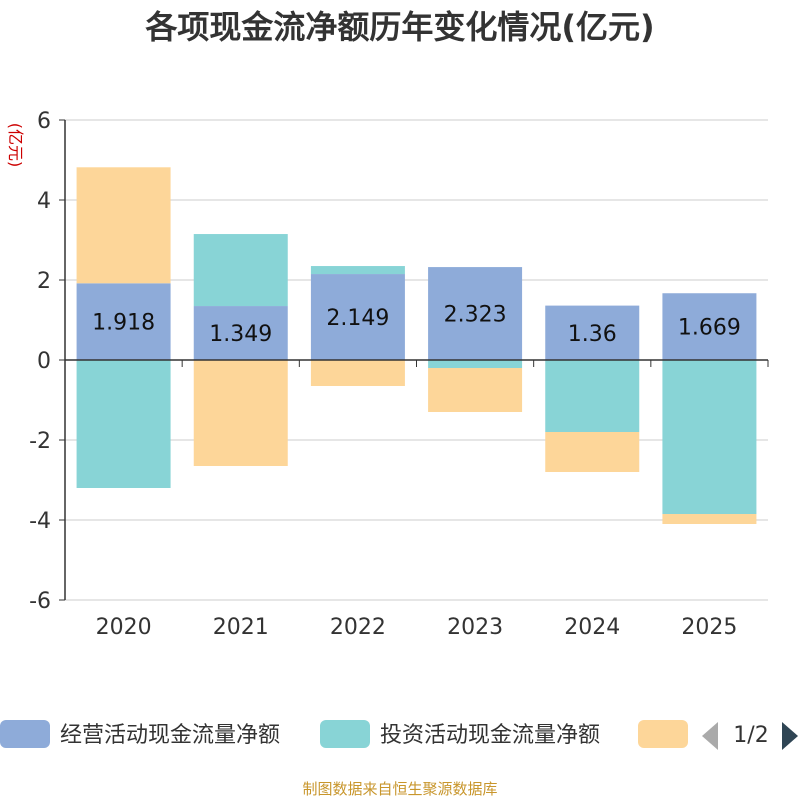  I want to click on bar-series3-2020, so click(123, 225).